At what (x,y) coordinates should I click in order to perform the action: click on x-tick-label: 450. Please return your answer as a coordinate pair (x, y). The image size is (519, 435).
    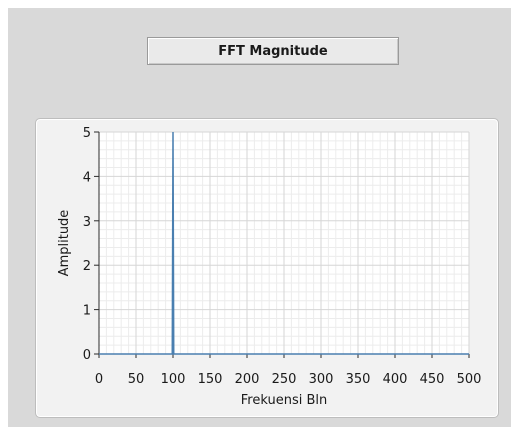
    Looking at the image, I should click on (432, 379).